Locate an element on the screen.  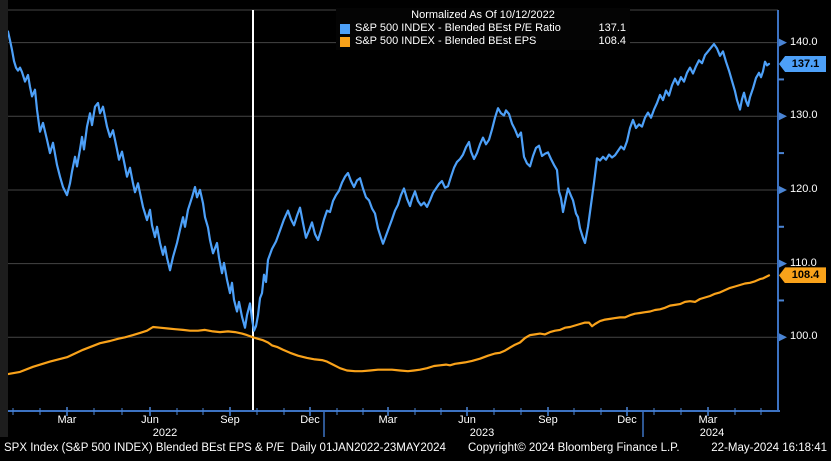
y-axis-tick-label: 110.0 is located at coordinates (803, 262).